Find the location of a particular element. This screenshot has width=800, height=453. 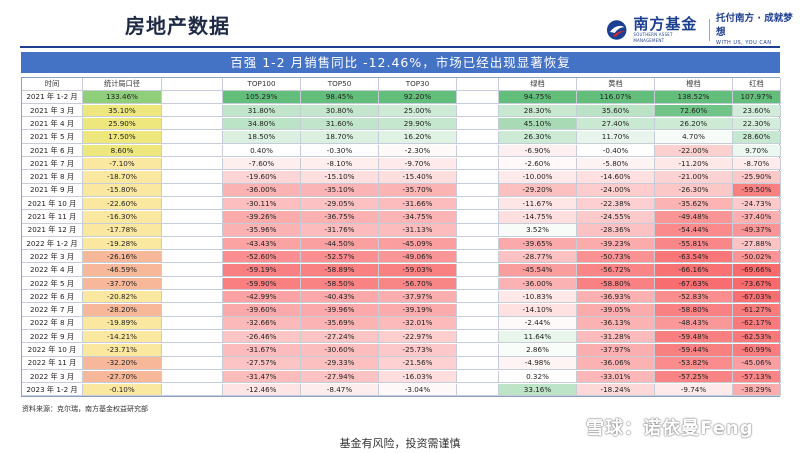

cell-yellow-tier: -58.80% is located at coordinates (616, 283).